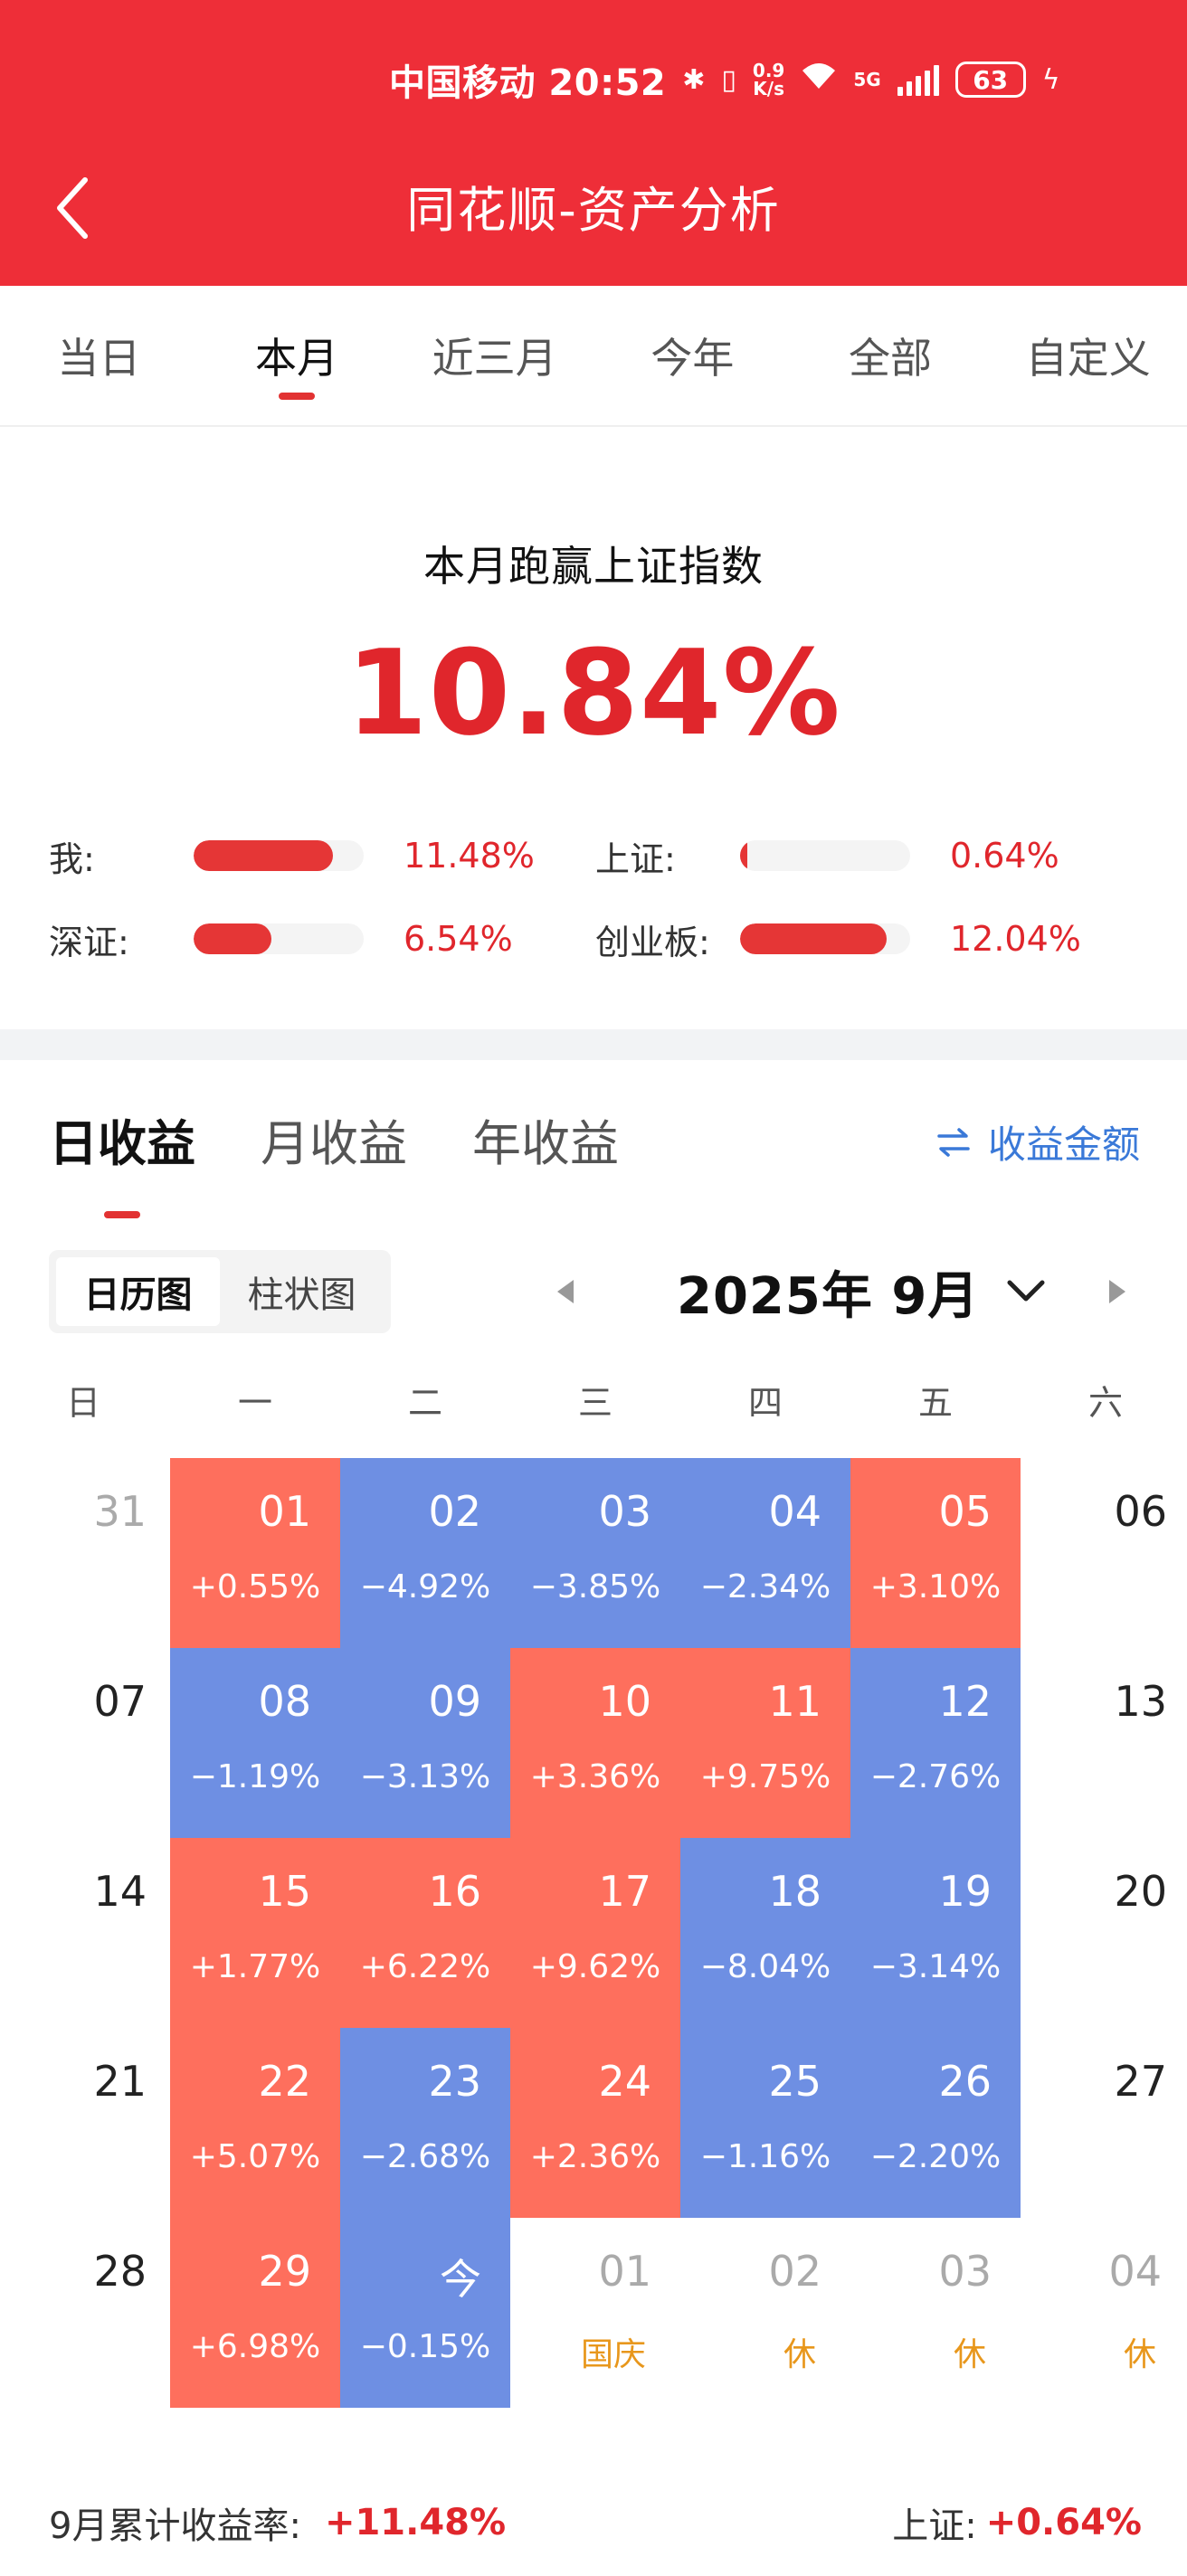  What do you see at coordinates (1104, 1743) in the screenshot?
I see `calendar-day-empty: 13` at bounding box center [1104, 1743].